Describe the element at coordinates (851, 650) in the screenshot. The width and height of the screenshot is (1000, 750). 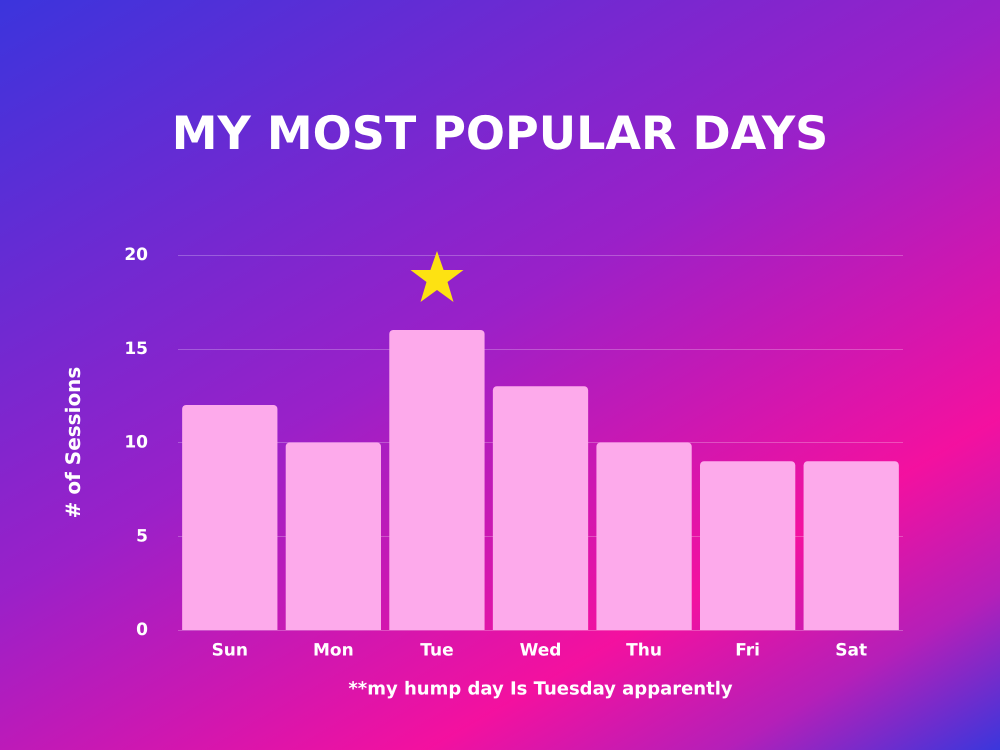
I see `x-tick-label: Sat` at that location.